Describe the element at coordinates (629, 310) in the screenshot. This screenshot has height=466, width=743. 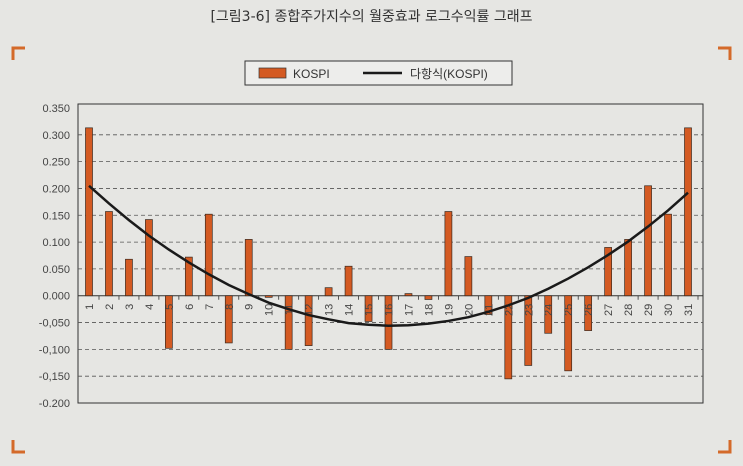
I see `x-tick-label: 28` at that location.